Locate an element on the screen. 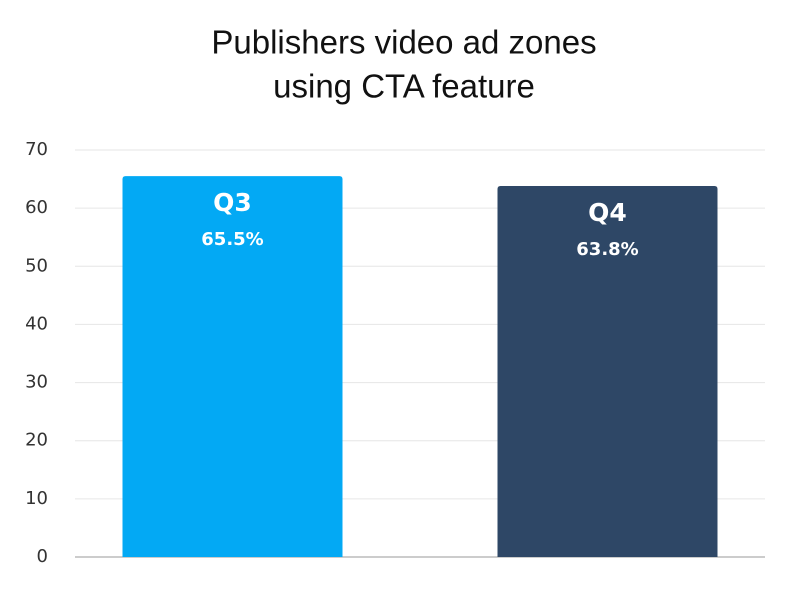 The height and width of the screenshot is (591, 809). bar-category-label: Q3 is located at coordinates (232, 202).